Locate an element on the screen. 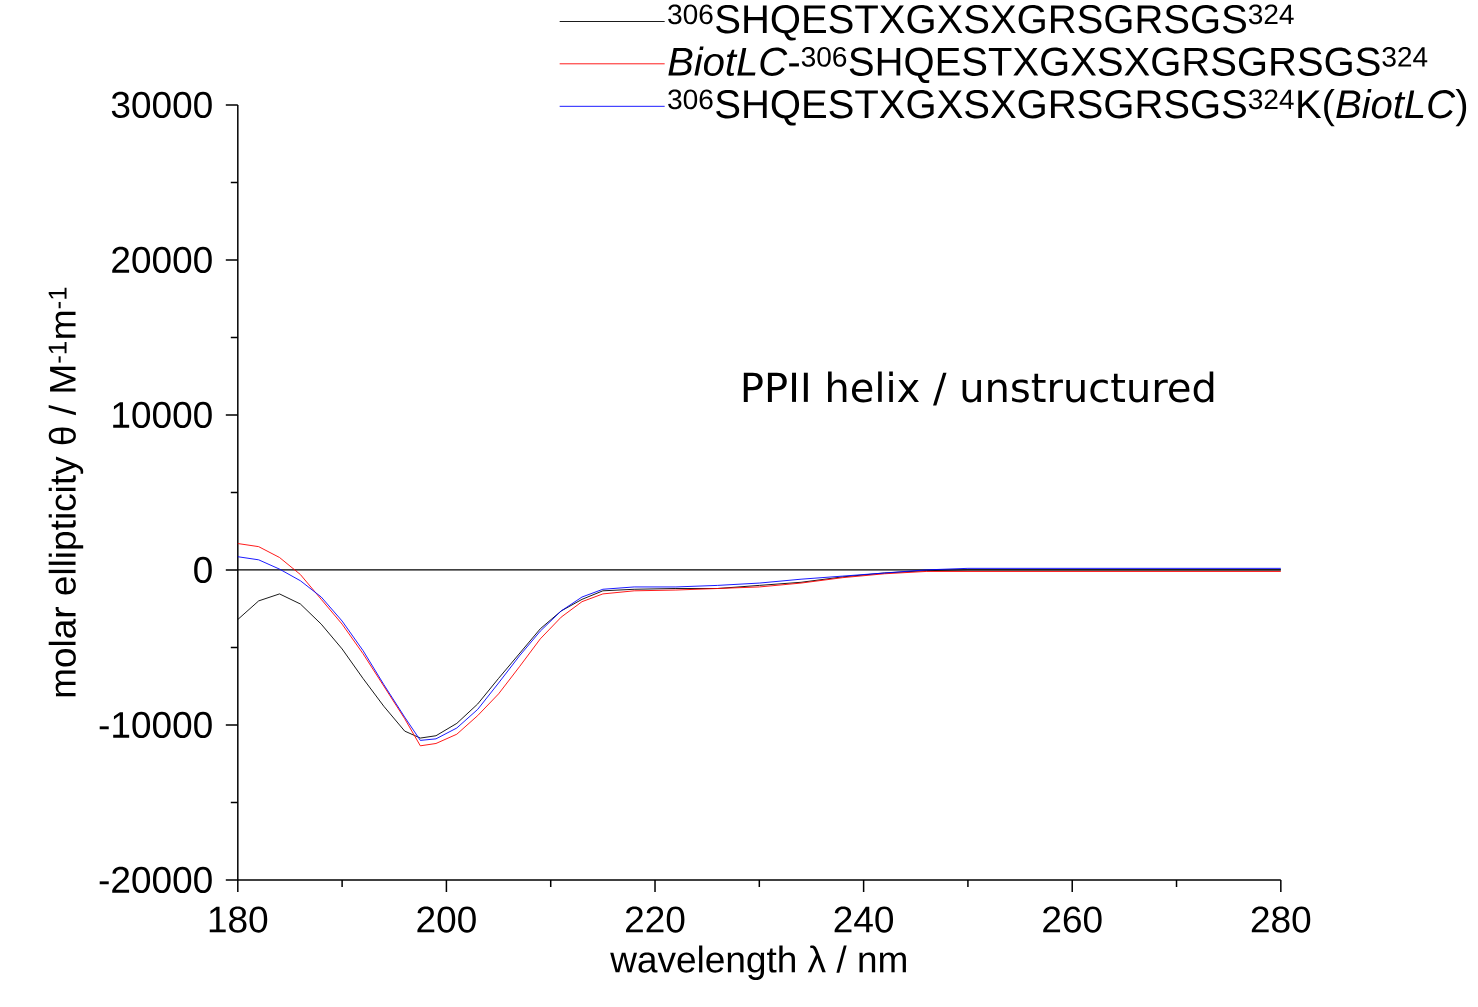  x-tick-label: 200 is located at coordinates (446, 919).